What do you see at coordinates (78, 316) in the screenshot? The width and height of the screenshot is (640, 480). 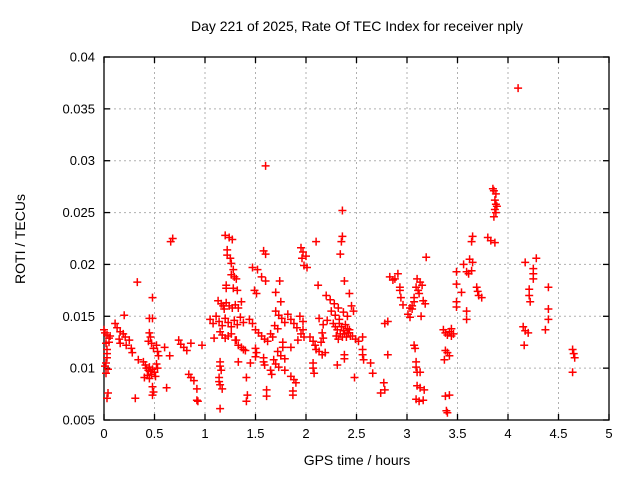 I see `y-tick-label: 0.015` at bounding box center [78, 316].